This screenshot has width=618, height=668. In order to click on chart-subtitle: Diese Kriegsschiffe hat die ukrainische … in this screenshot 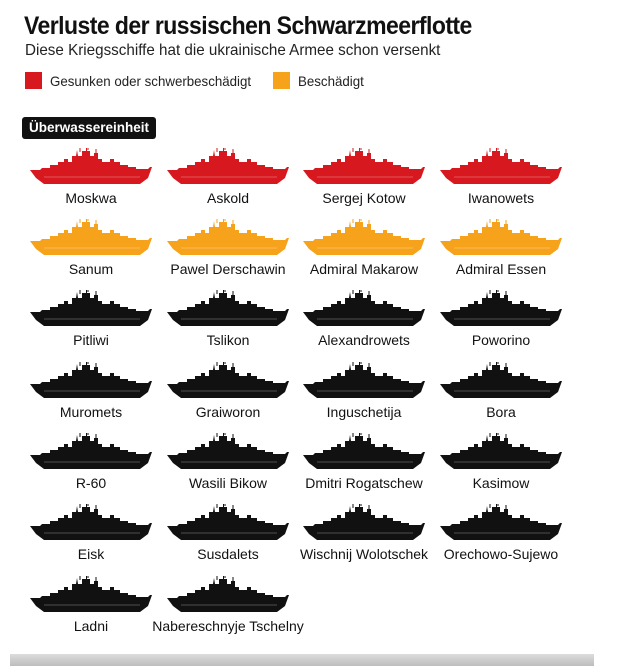, I will do `click(233, 50)`.